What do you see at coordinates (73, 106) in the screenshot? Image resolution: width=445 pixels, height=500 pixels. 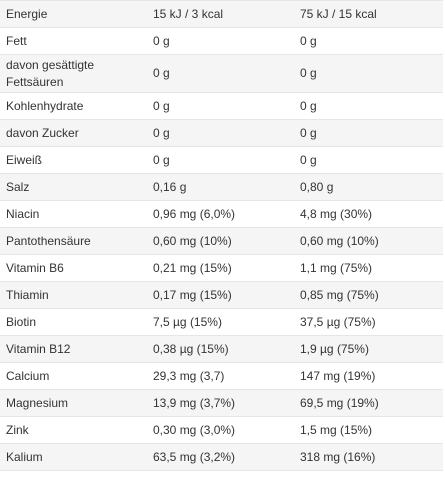 I see `nutrient-name: Kohlenhydrate` at bounding box center [73, 106].